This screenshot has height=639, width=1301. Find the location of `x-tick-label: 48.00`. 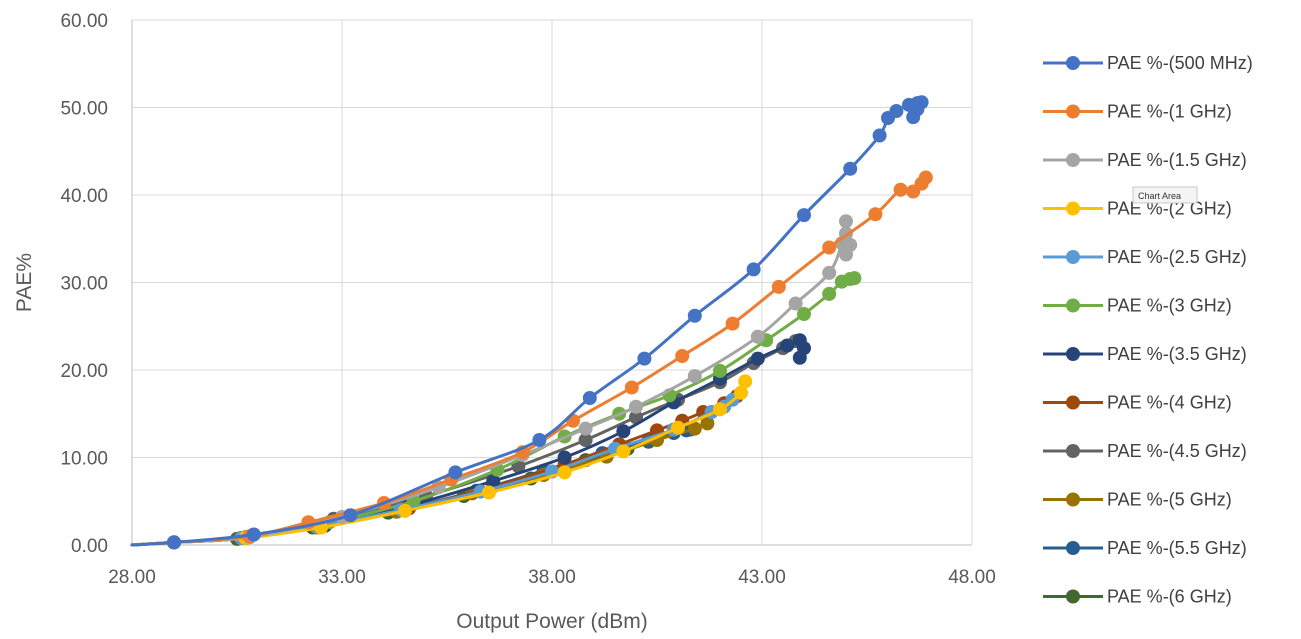

x-tick-label: 48.00 is located at coordinates (972, 577).